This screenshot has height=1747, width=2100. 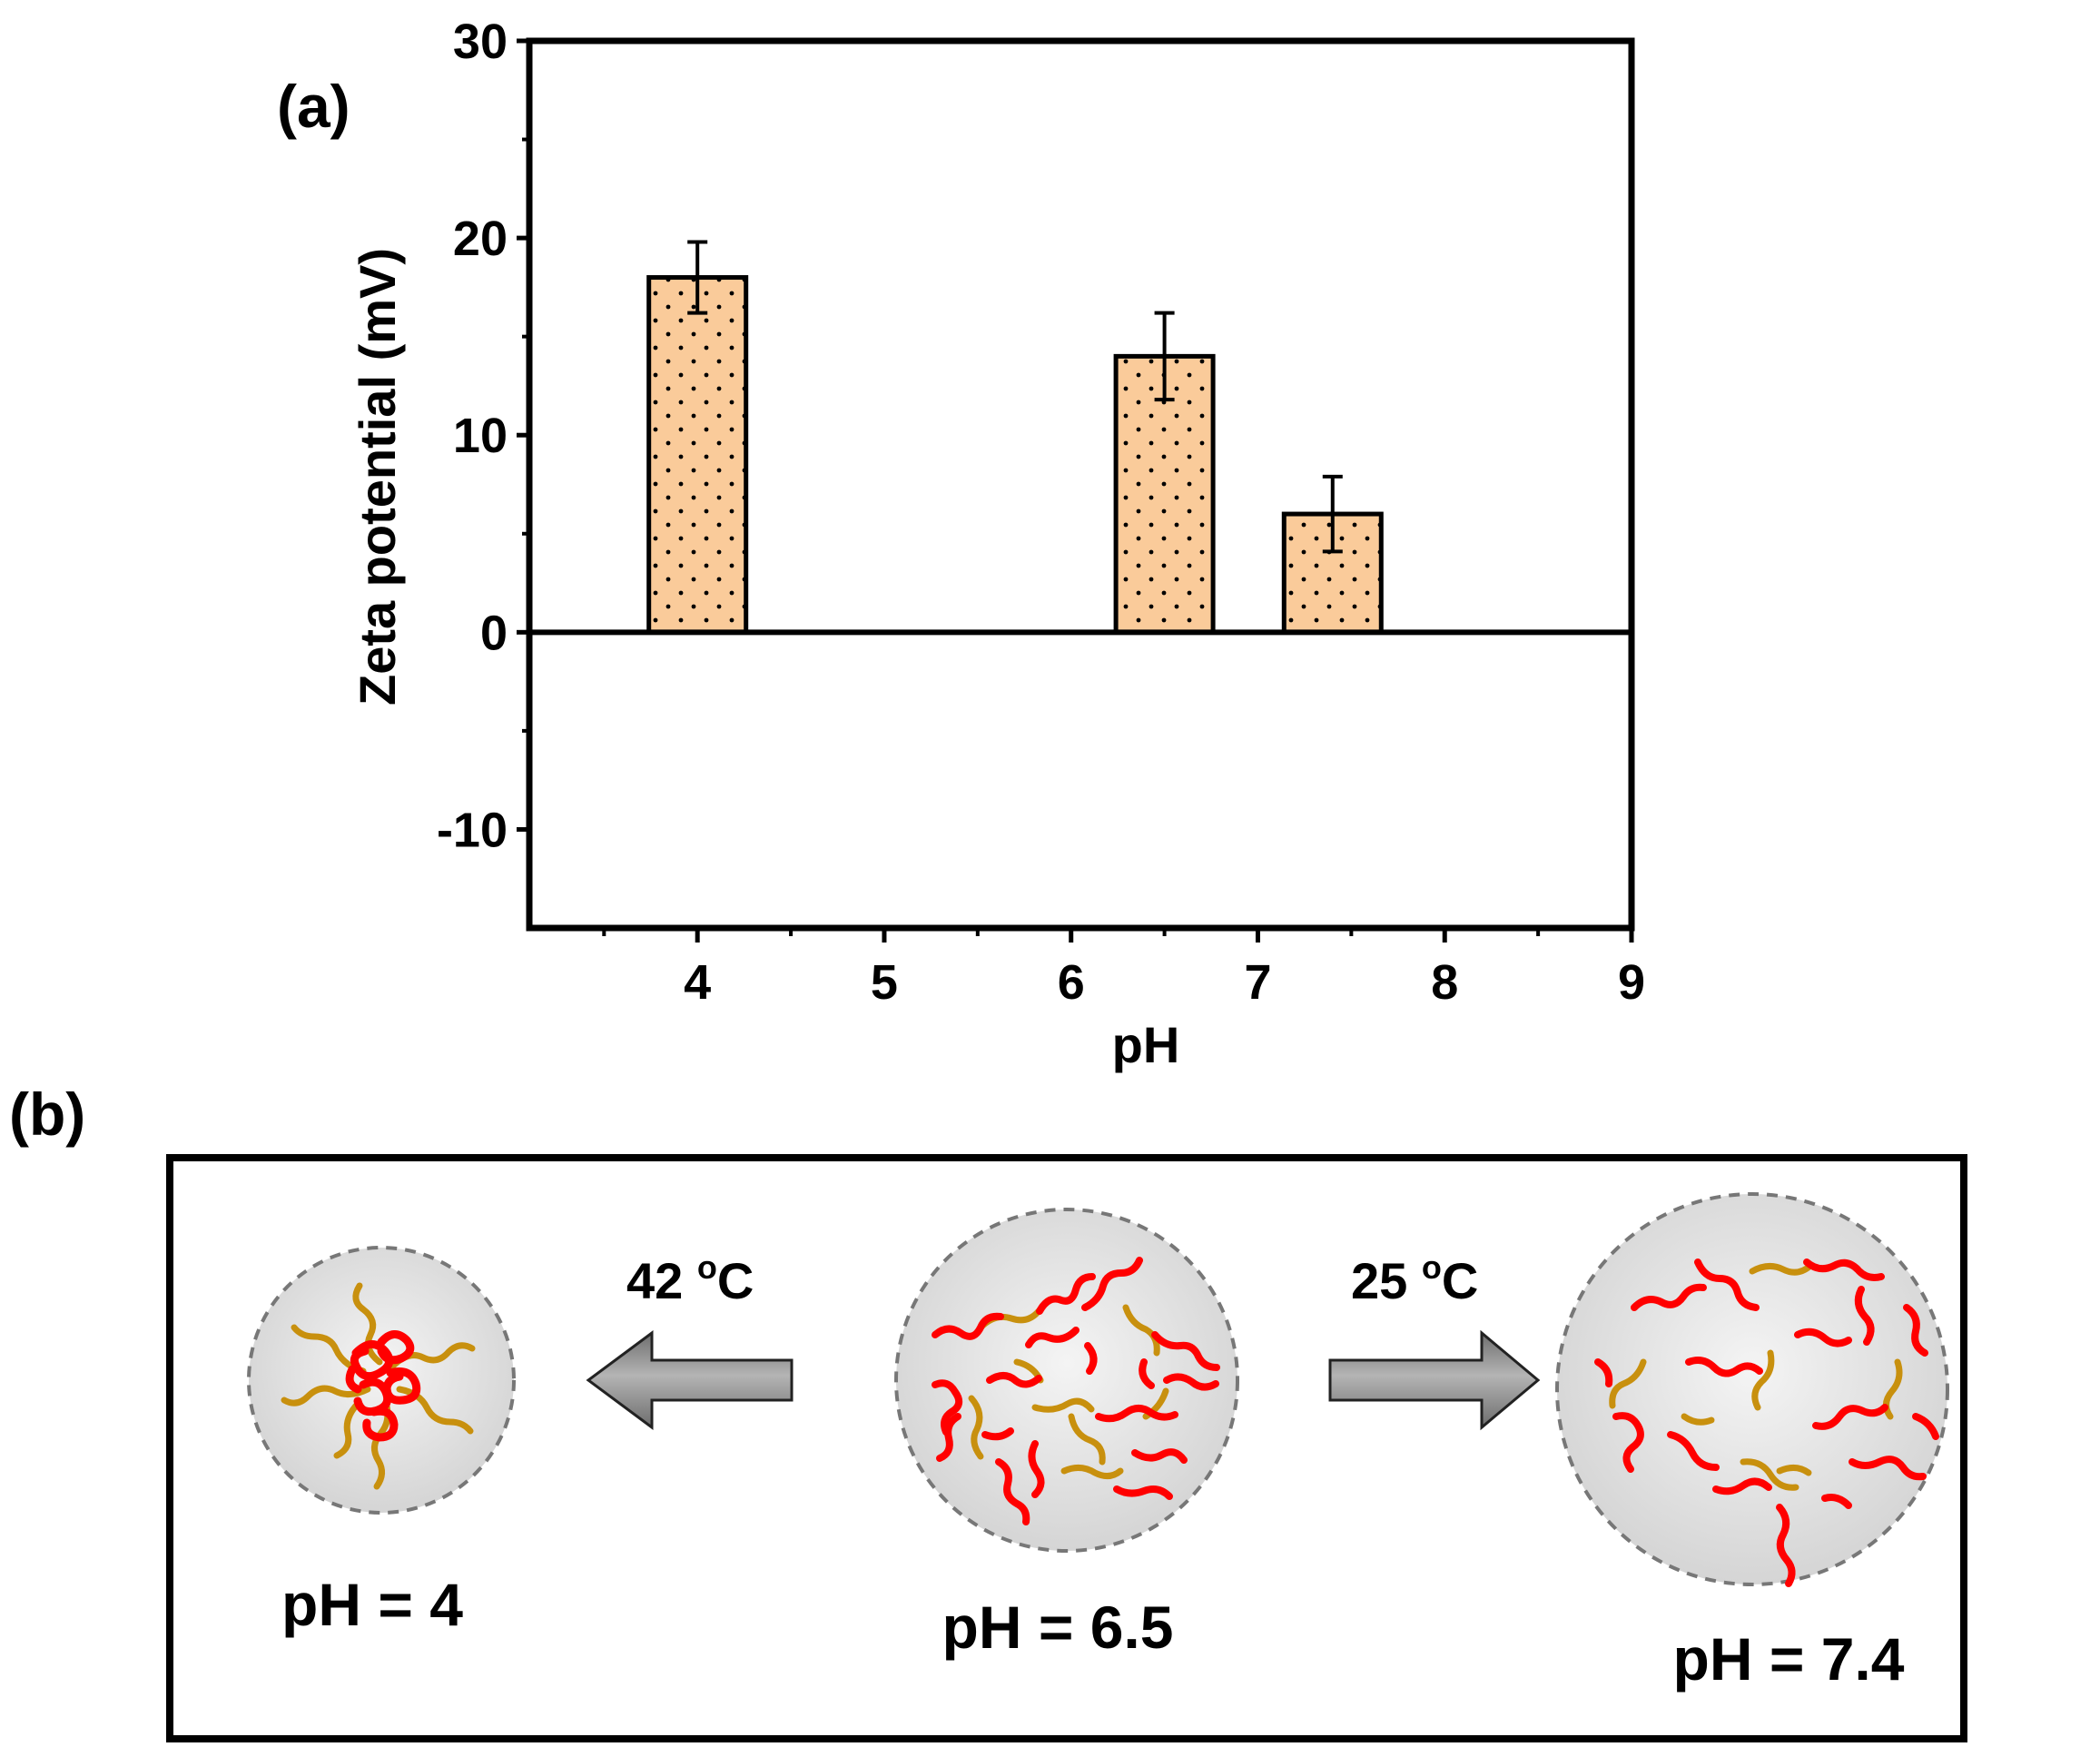 What do you see at coordinates (480, 42) in the screenshot?
I see `y-tick-label: 30` at bounding box center [480, 42].